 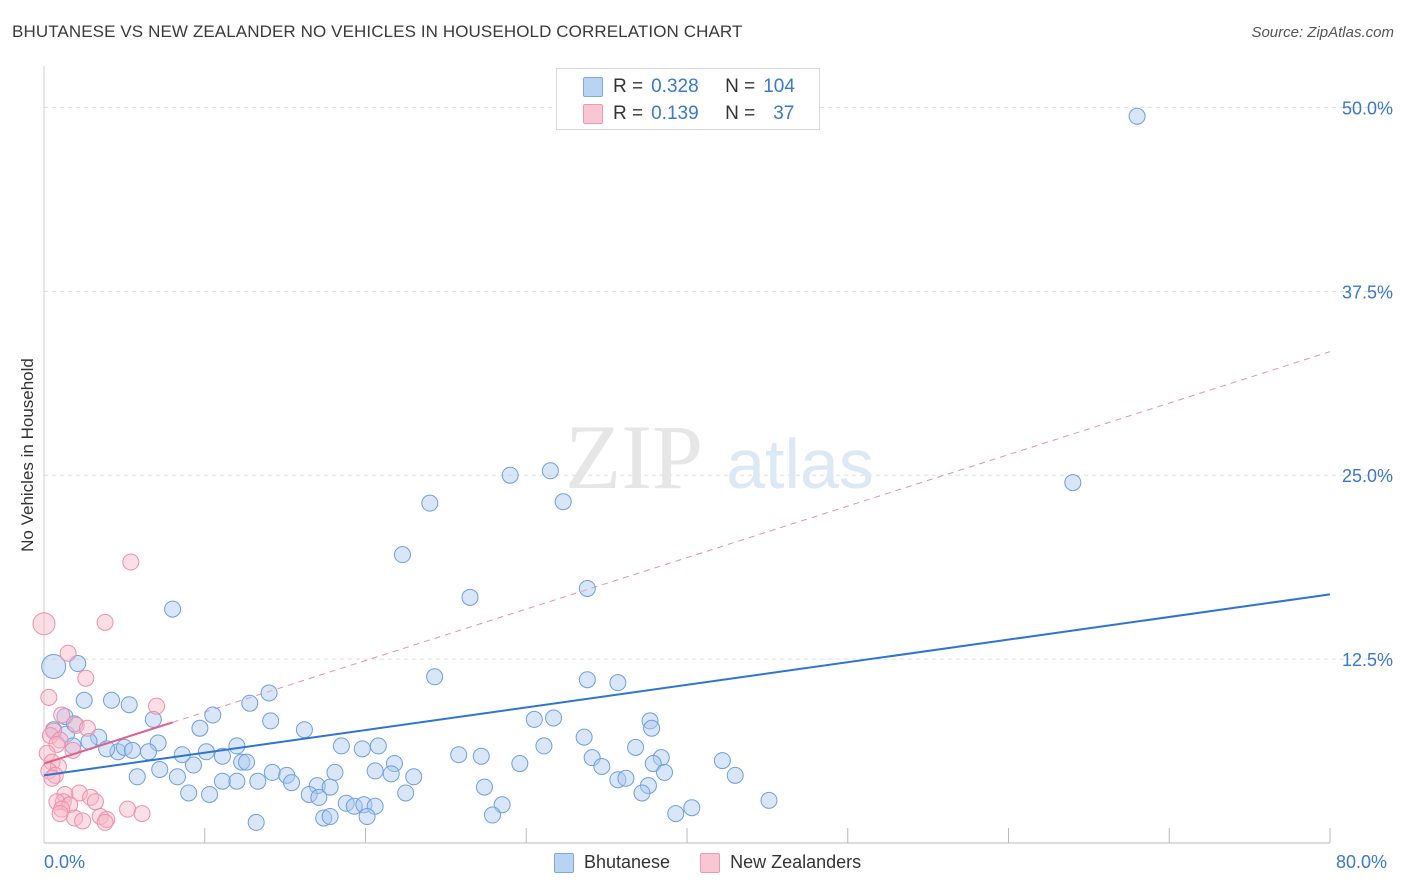 I want to click on legend-r-label: R =, so click(x=628, y=113).